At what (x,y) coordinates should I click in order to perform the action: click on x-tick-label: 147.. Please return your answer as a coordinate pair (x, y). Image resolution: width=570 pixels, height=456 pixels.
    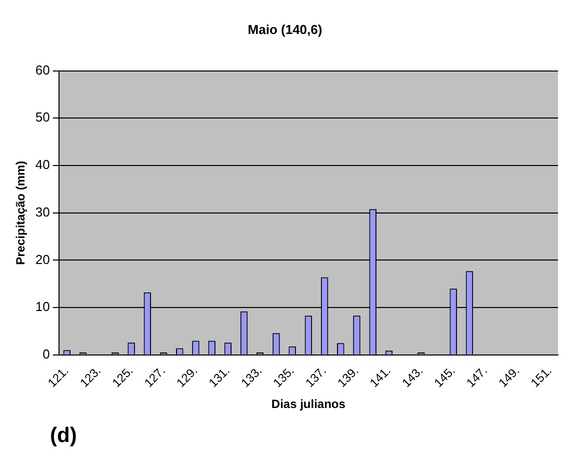
    Looking at the image, I should click on (477, 377).